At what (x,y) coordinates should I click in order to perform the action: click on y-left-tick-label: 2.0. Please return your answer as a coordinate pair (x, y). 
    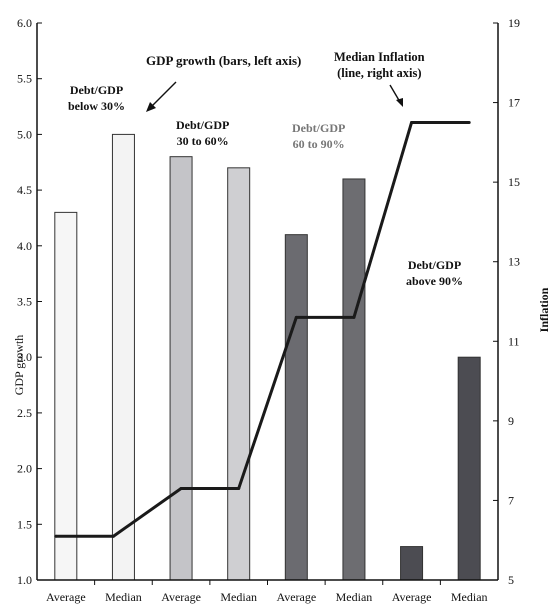
    Looking at the image, I should click on (24, 469).